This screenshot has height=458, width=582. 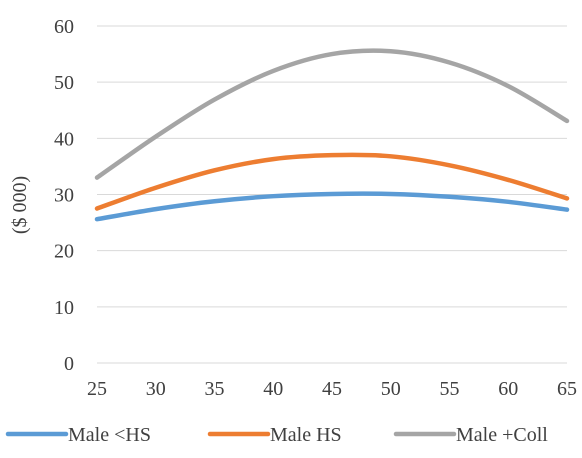 What do you see at coordinates (391, 389) in the screenshot?
I see `x-tick-label-50: 50` at bounding box center [391, 389].